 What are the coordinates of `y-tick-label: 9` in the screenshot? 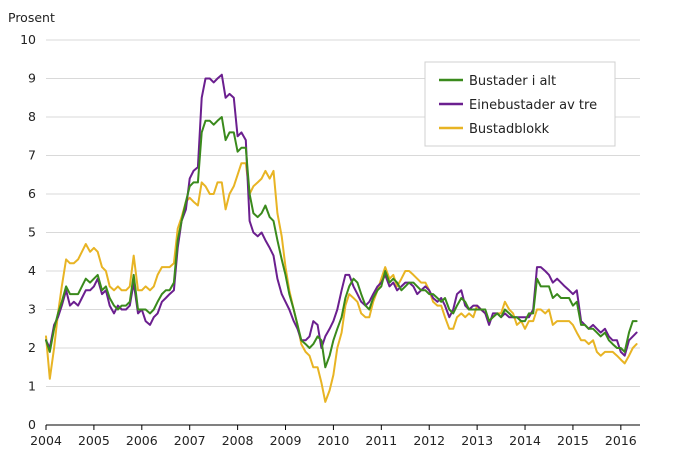 It's located at (32, 78).